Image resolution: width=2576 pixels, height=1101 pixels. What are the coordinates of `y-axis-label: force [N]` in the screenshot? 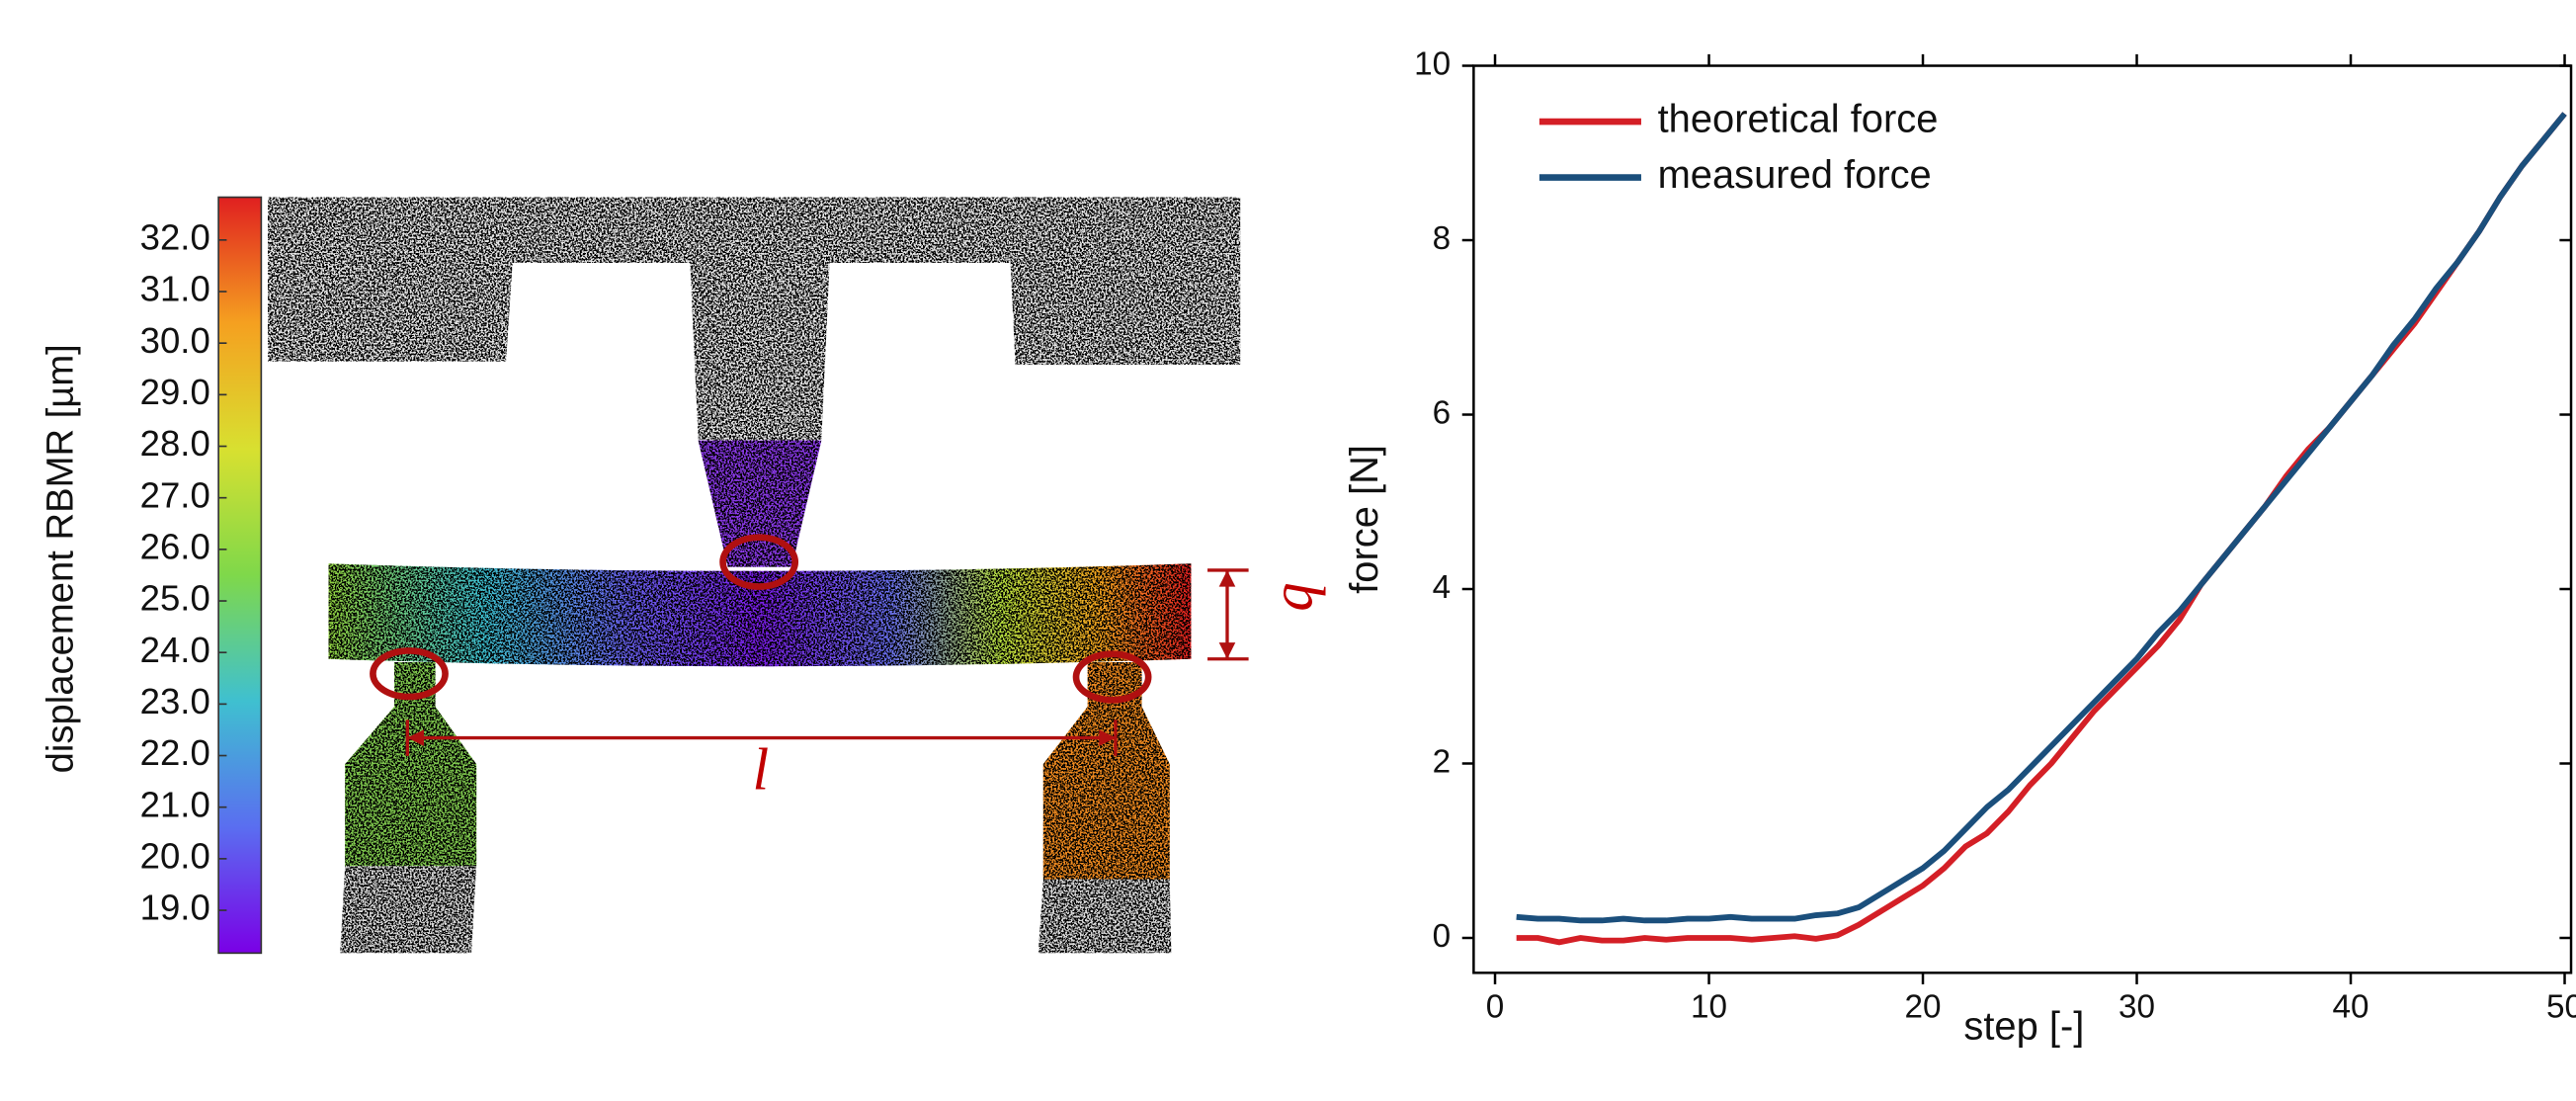 It's located at (1364, 519).